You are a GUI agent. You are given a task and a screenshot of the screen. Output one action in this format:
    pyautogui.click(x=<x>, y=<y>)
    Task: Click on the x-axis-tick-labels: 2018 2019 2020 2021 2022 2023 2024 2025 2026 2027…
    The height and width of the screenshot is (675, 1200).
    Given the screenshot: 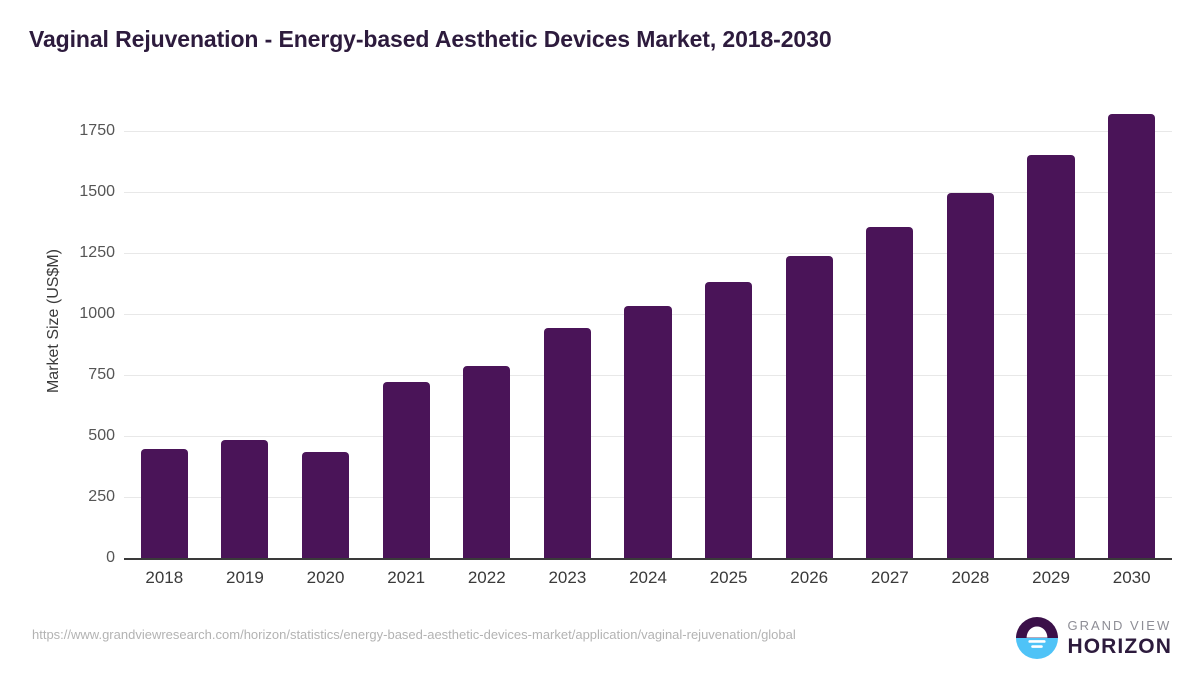 What is the action you would take?
    pyautogui.click(x=648, y=583)
    